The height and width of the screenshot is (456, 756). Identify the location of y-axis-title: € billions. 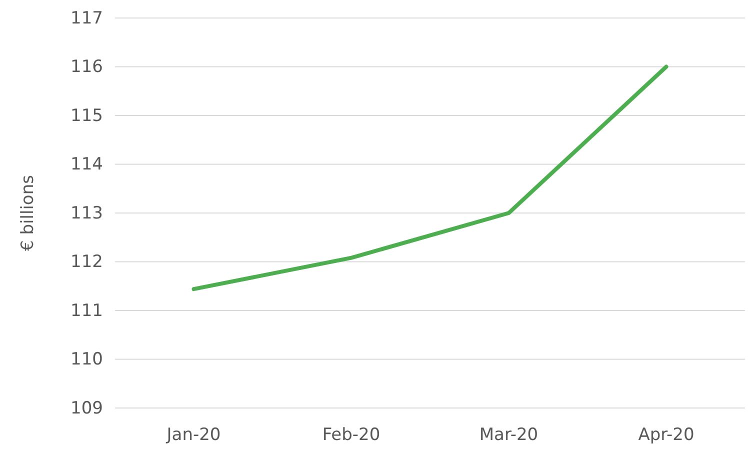
(28, 212).